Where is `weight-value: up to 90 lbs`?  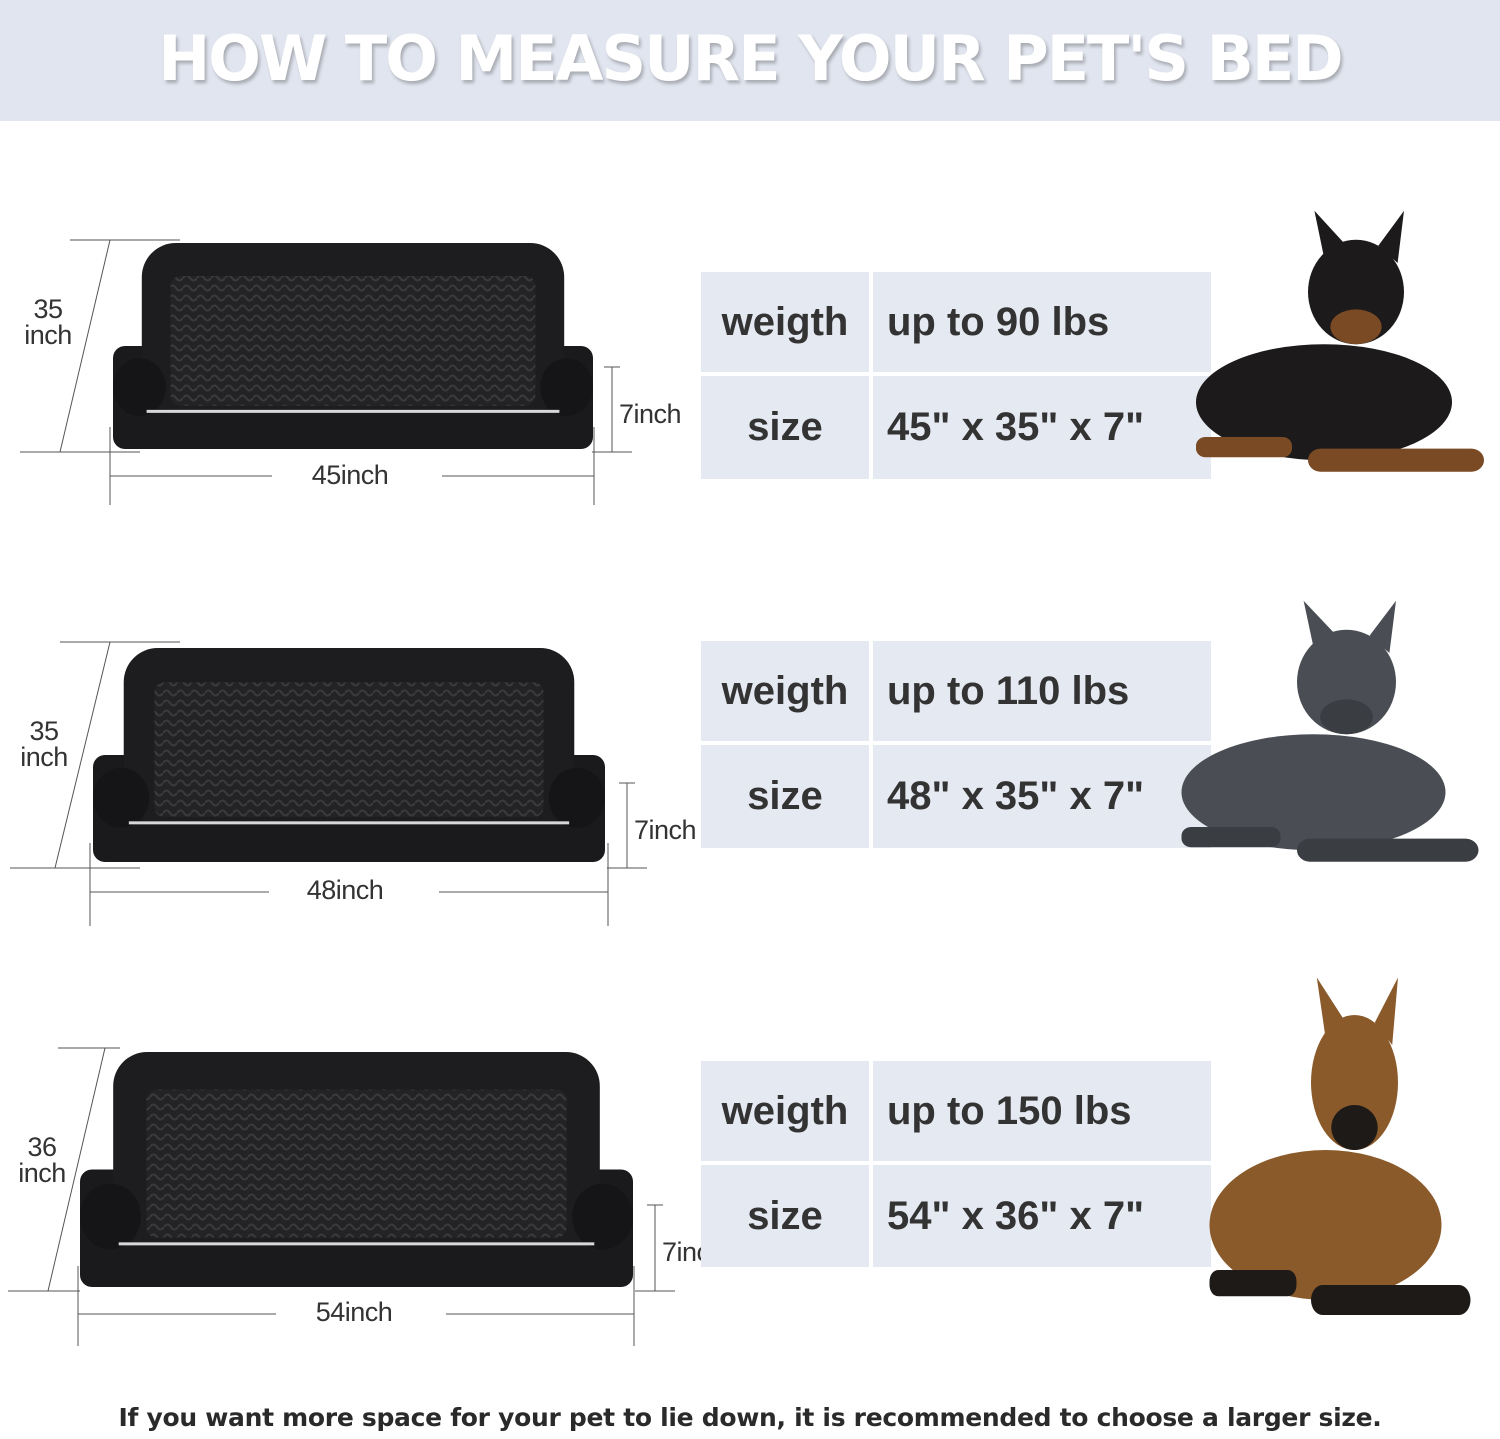 weight-value: up to 90 lbs is located at coordinates (1042, 322).